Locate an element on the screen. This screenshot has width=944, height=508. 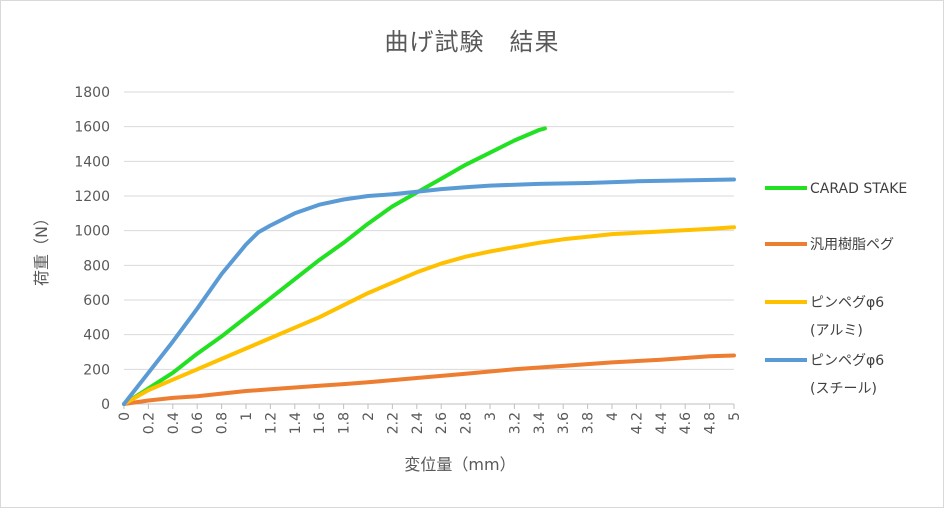
x-tick-label: 2.8 is located at coordinates (467, 423).